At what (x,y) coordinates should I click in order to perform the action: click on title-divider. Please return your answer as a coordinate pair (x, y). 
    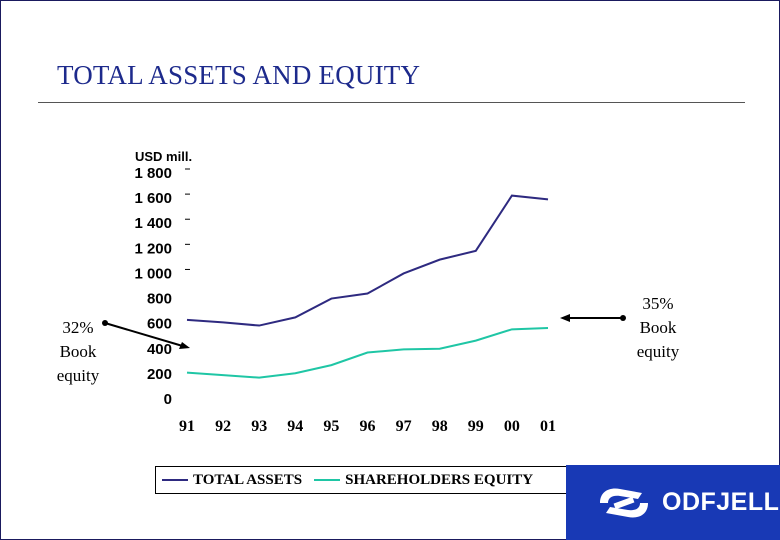
    Looking at the image, I should click on (391, 102).